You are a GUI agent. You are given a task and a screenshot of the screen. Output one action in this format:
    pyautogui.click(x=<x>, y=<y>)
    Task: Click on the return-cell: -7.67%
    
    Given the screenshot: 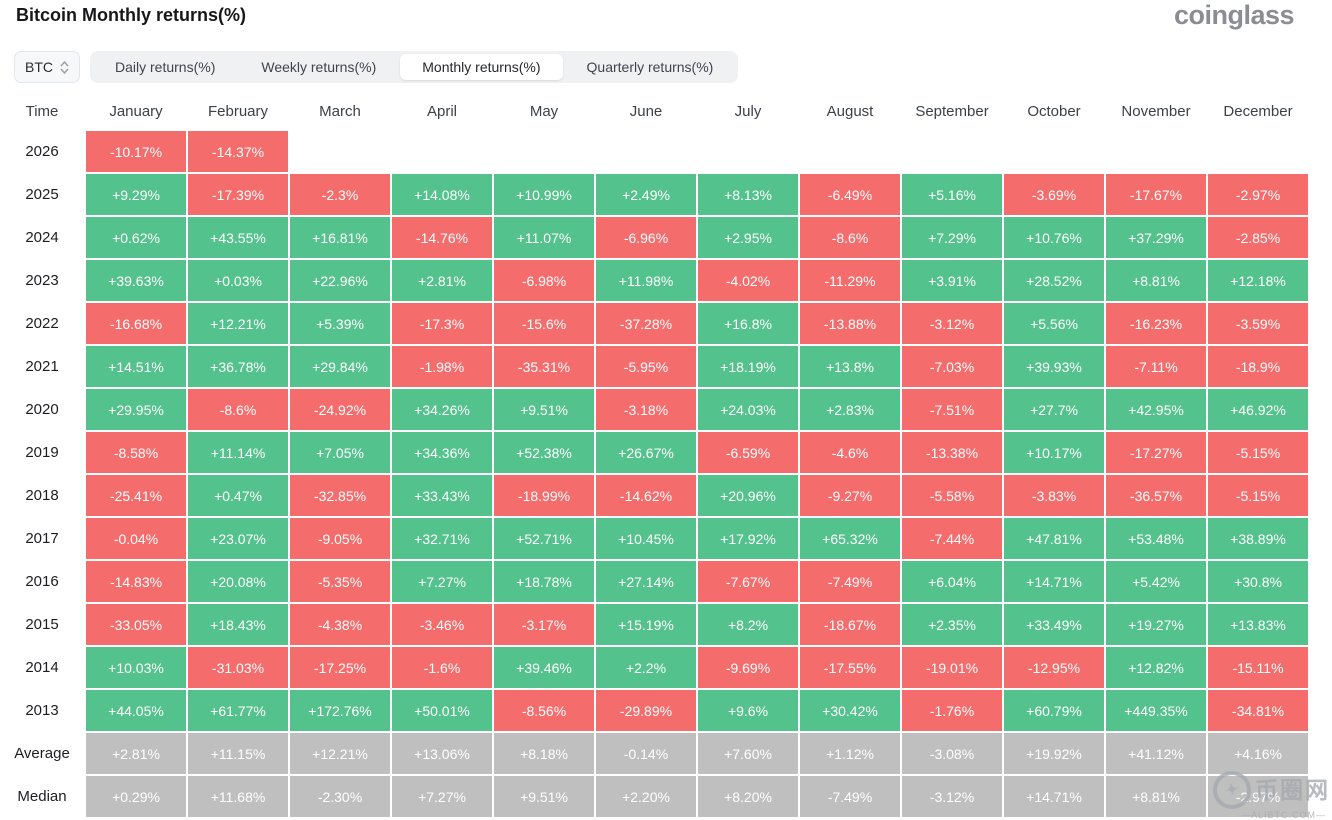 What is the action you would take?
    pyautogui.click(x=748, y=581)
    